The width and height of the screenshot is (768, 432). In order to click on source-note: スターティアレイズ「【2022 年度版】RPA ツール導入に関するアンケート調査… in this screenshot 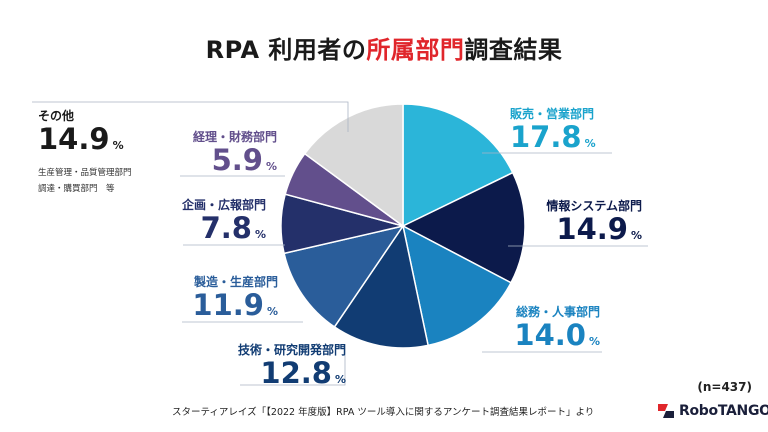, I will do `click(383, 412)`.